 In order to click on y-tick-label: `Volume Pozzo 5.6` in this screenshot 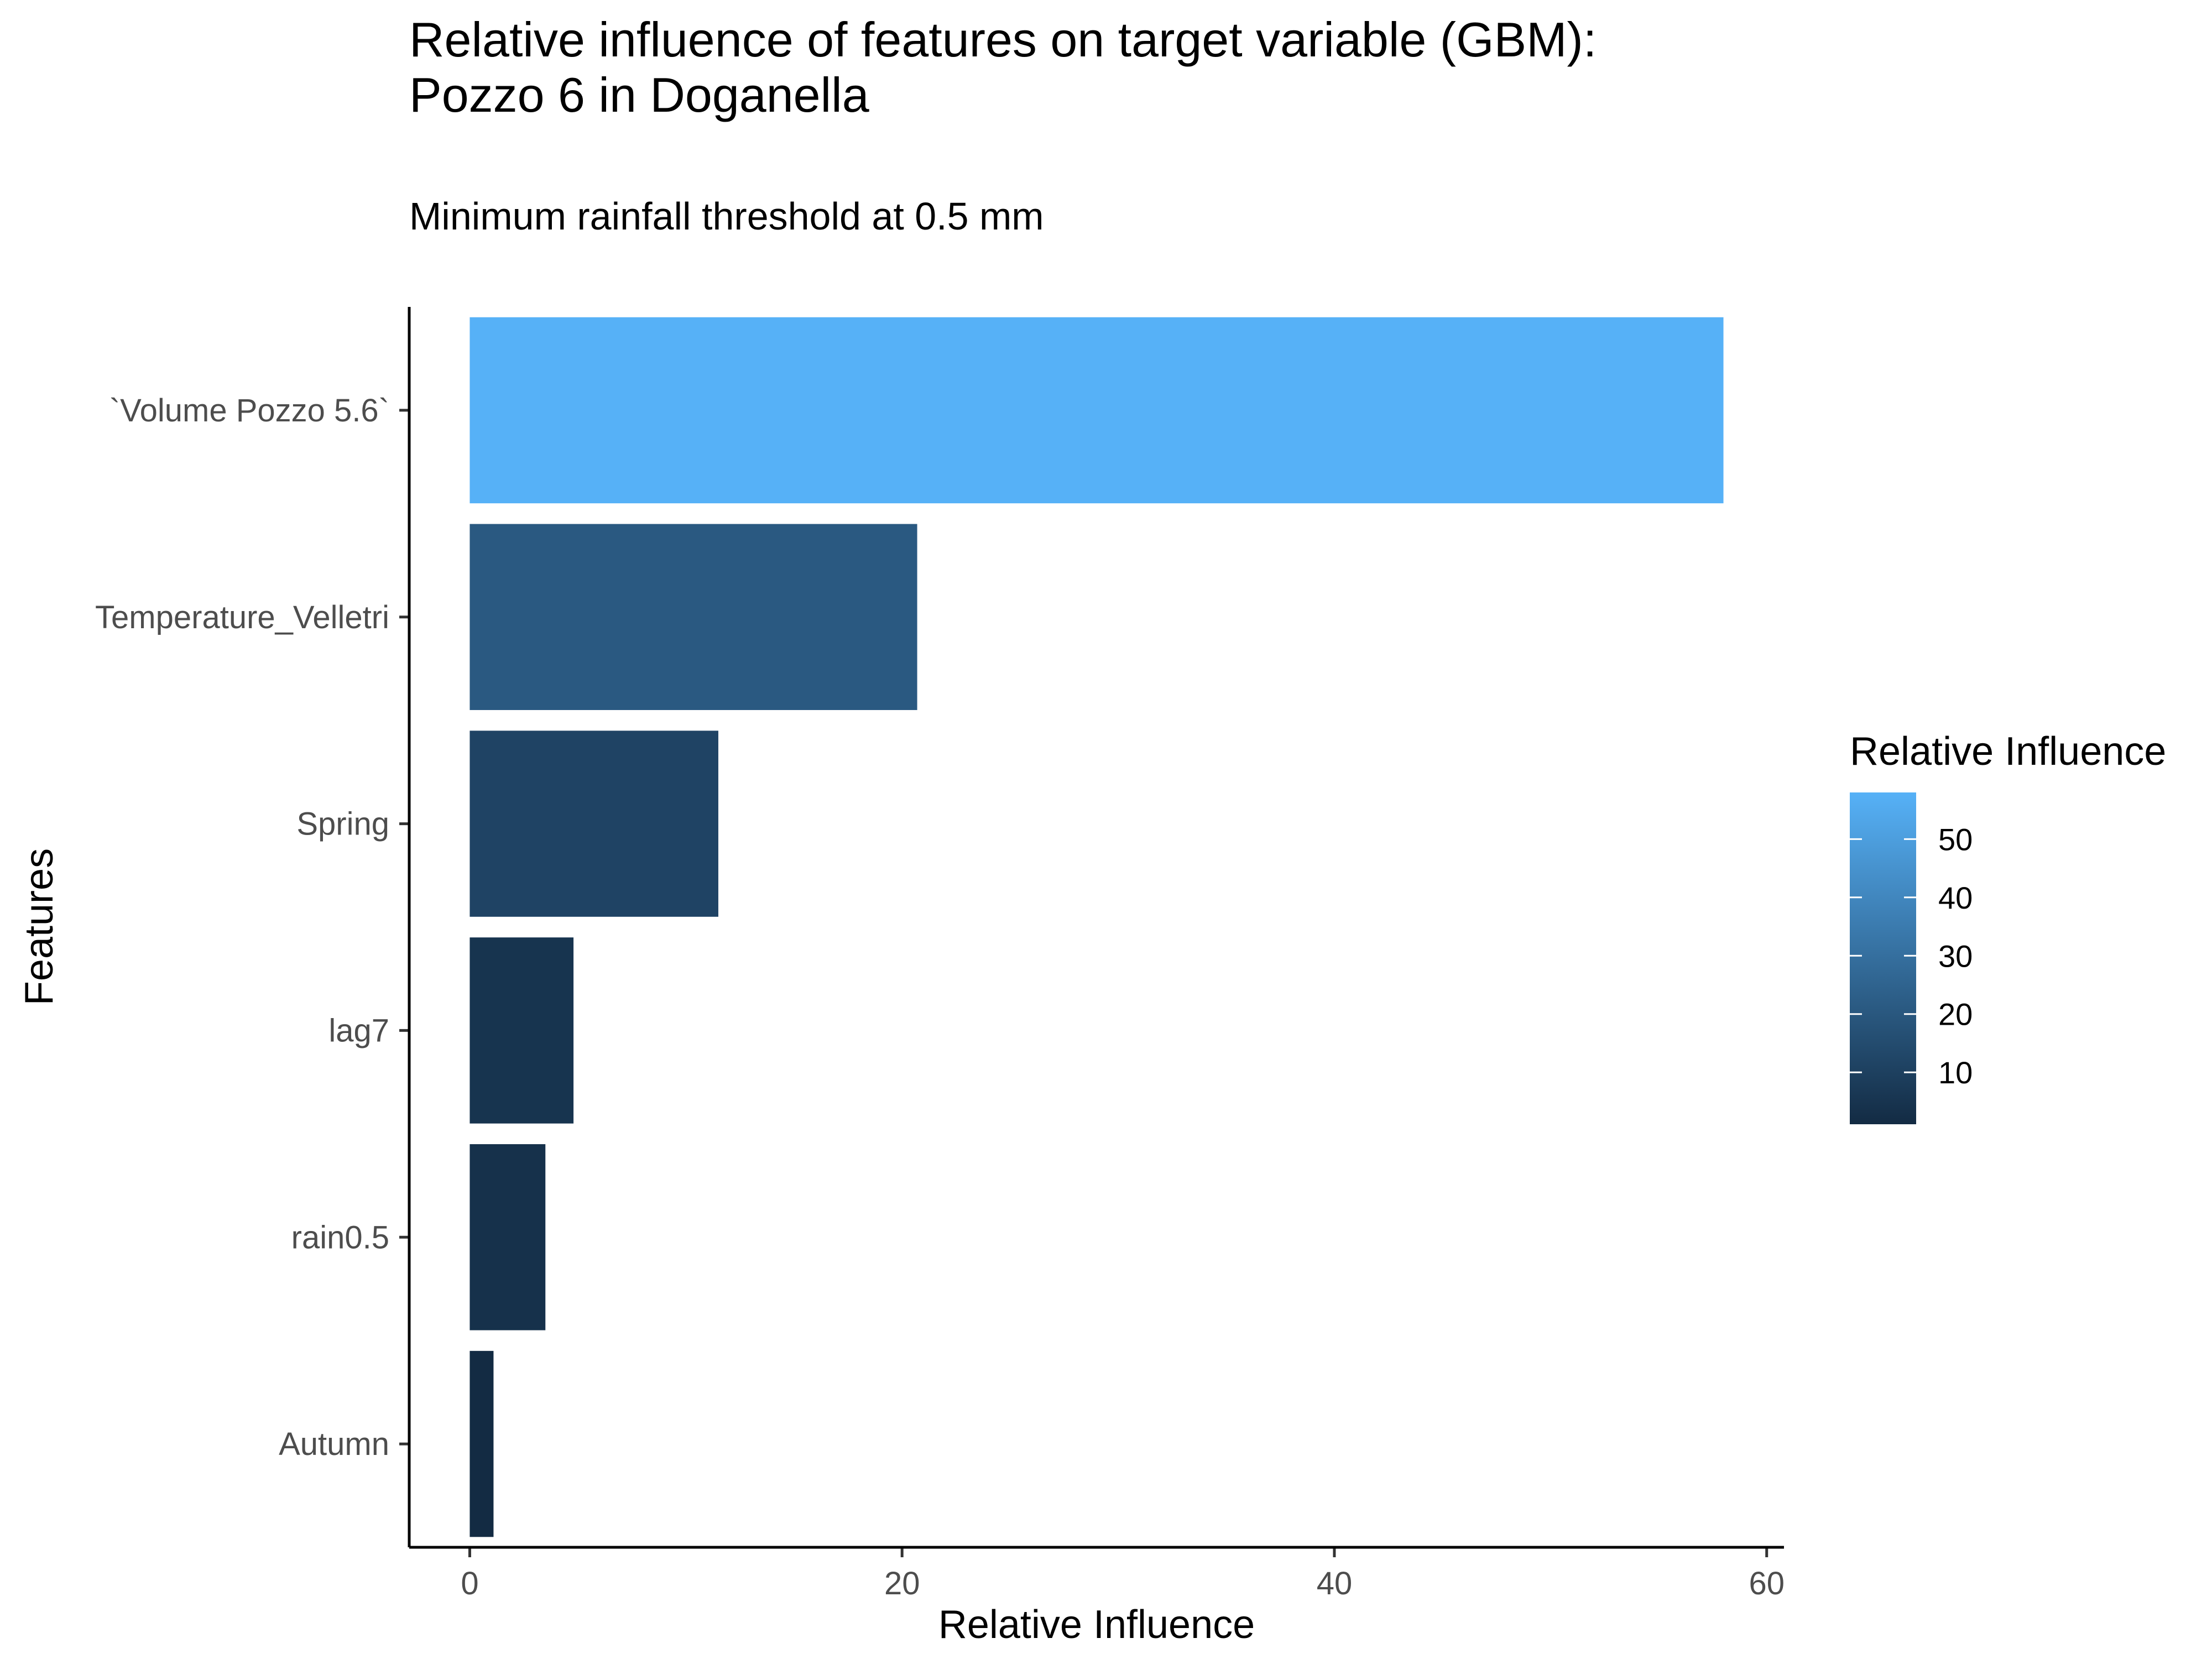, I will do `click(249, 411)`.